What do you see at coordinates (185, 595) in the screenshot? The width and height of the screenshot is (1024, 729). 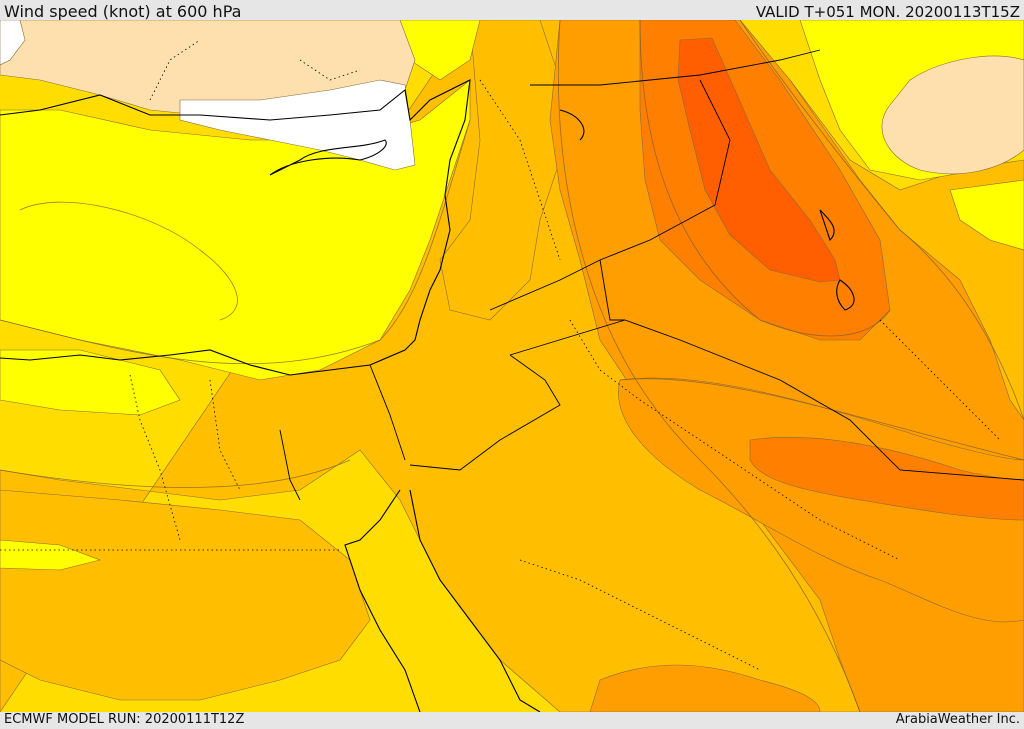 I see `field-amber-west` at bounding box center [185, 595].